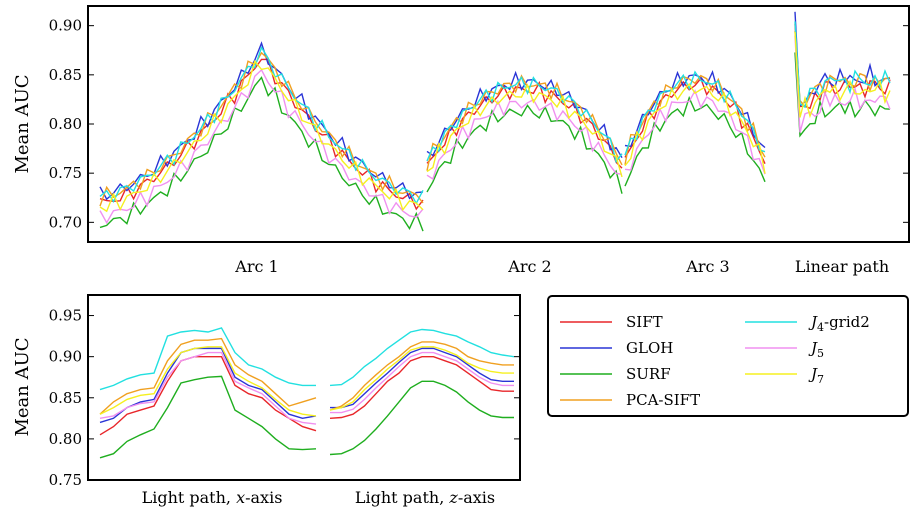  Describe the element at coordinates (728, 356) in the screenshot. I see `legend-box` at that location.